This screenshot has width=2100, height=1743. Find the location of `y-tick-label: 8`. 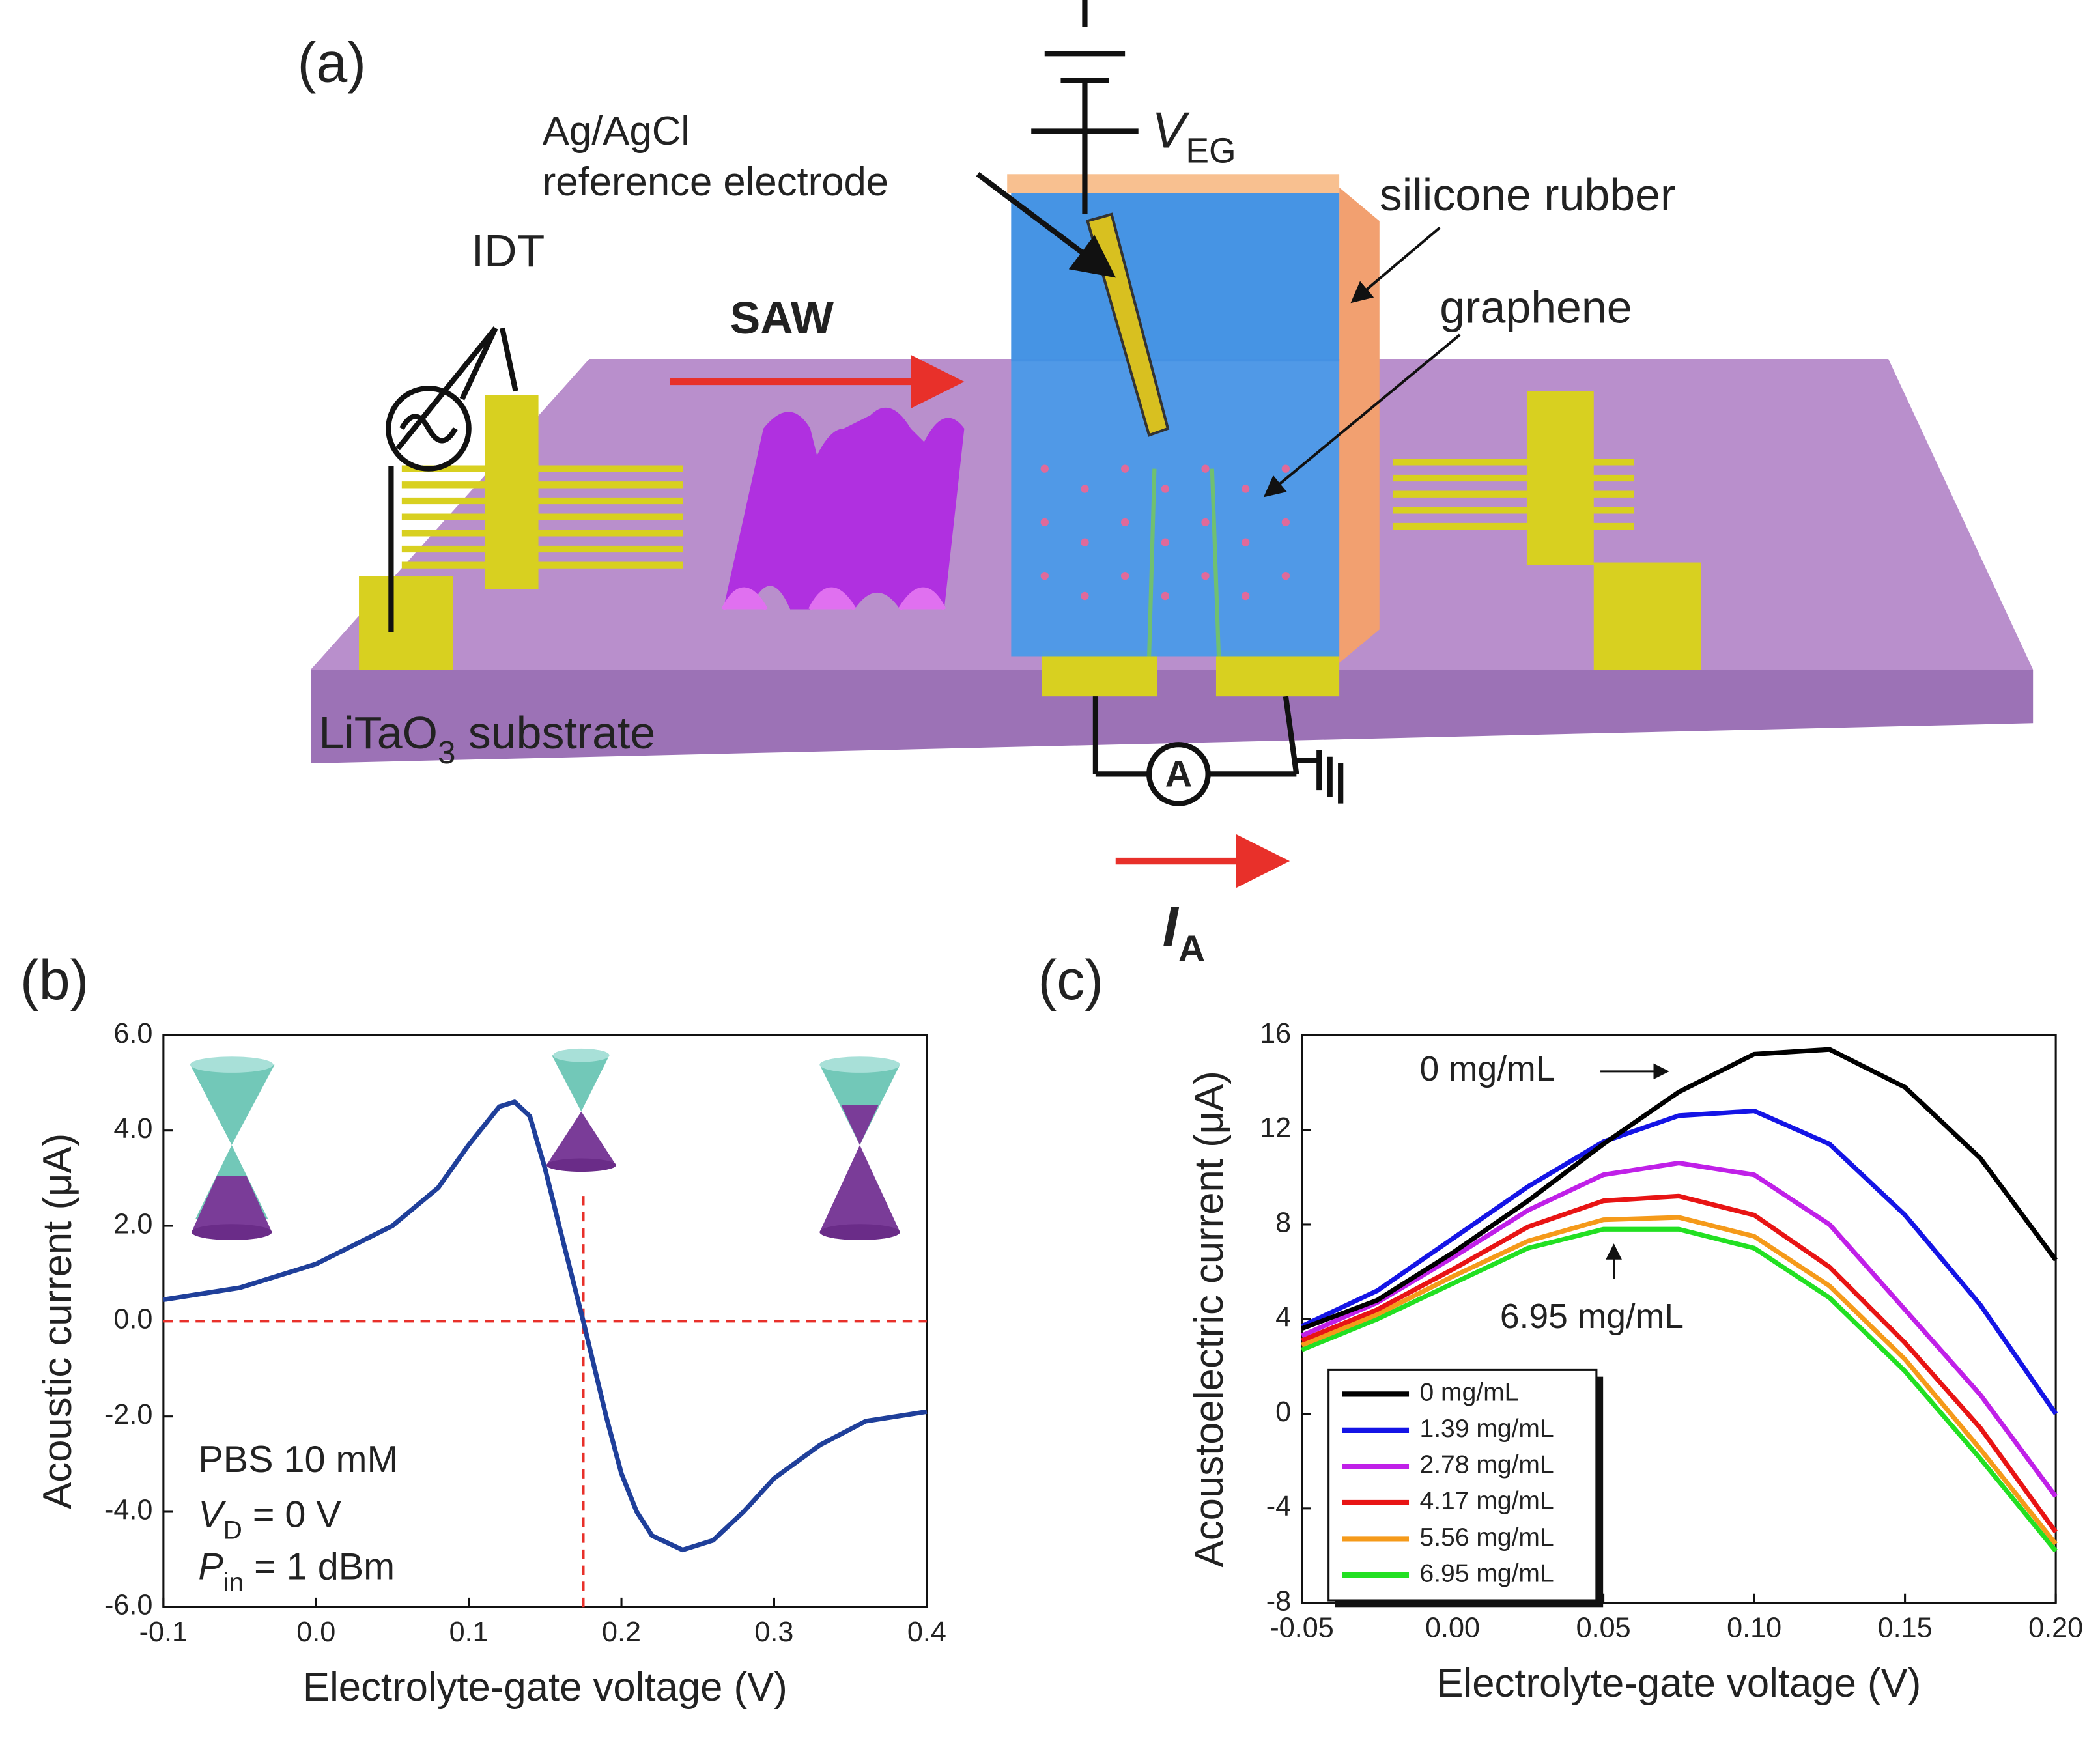

y-tick-label: 8 is located at coordinates (1283, 1222).